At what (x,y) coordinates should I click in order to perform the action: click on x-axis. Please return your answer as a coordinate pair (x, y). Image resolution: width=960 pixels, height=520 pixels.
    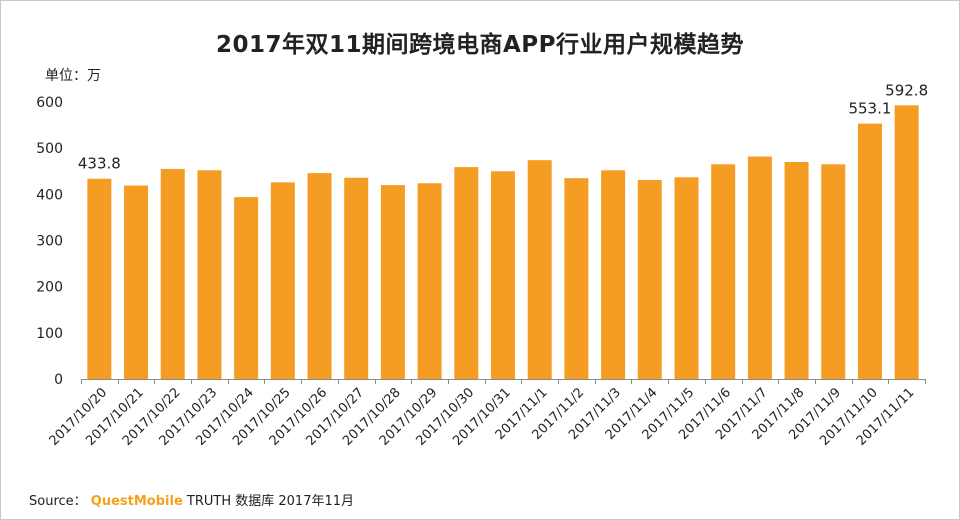
    Looking at the image, I should click on (503, 381).